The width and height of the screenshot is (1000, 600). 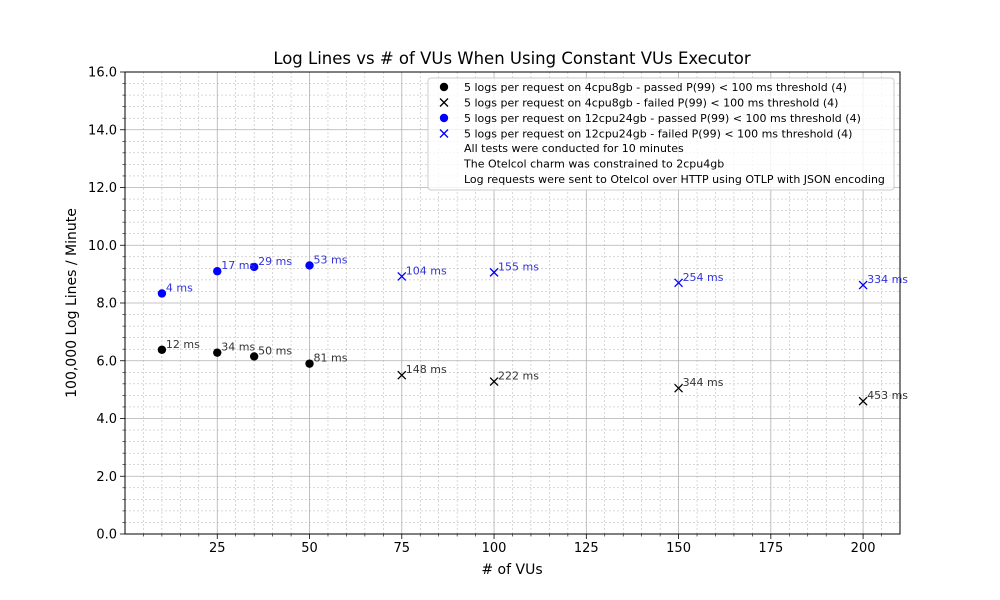 What do you see at coordinates (518, 376) in the screenshot?
I see `data-label: 222 ms` at bounding box center [518, 376].